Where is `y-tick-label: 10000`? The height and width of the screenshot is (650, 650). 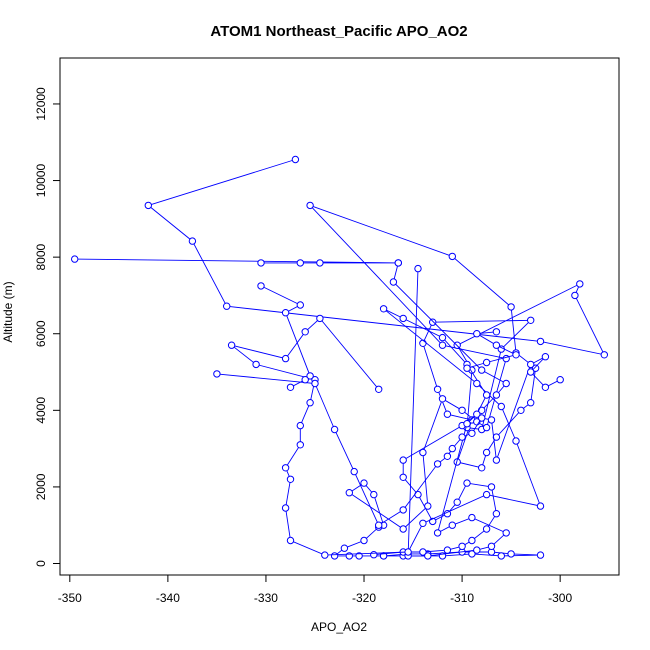
y-tick-label: 10000 is located at coordinates (41, 181).